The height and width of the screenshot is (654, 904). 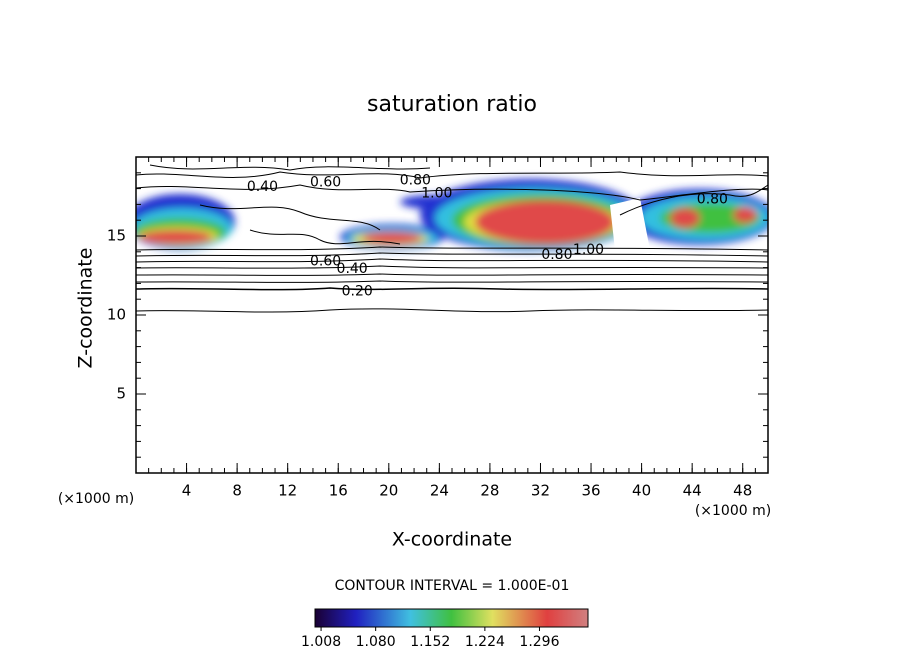 What do you see at coordinates (357, 291) in the screenshot?
I see `contour-label: 0.20` at bounding box center [357, 291].